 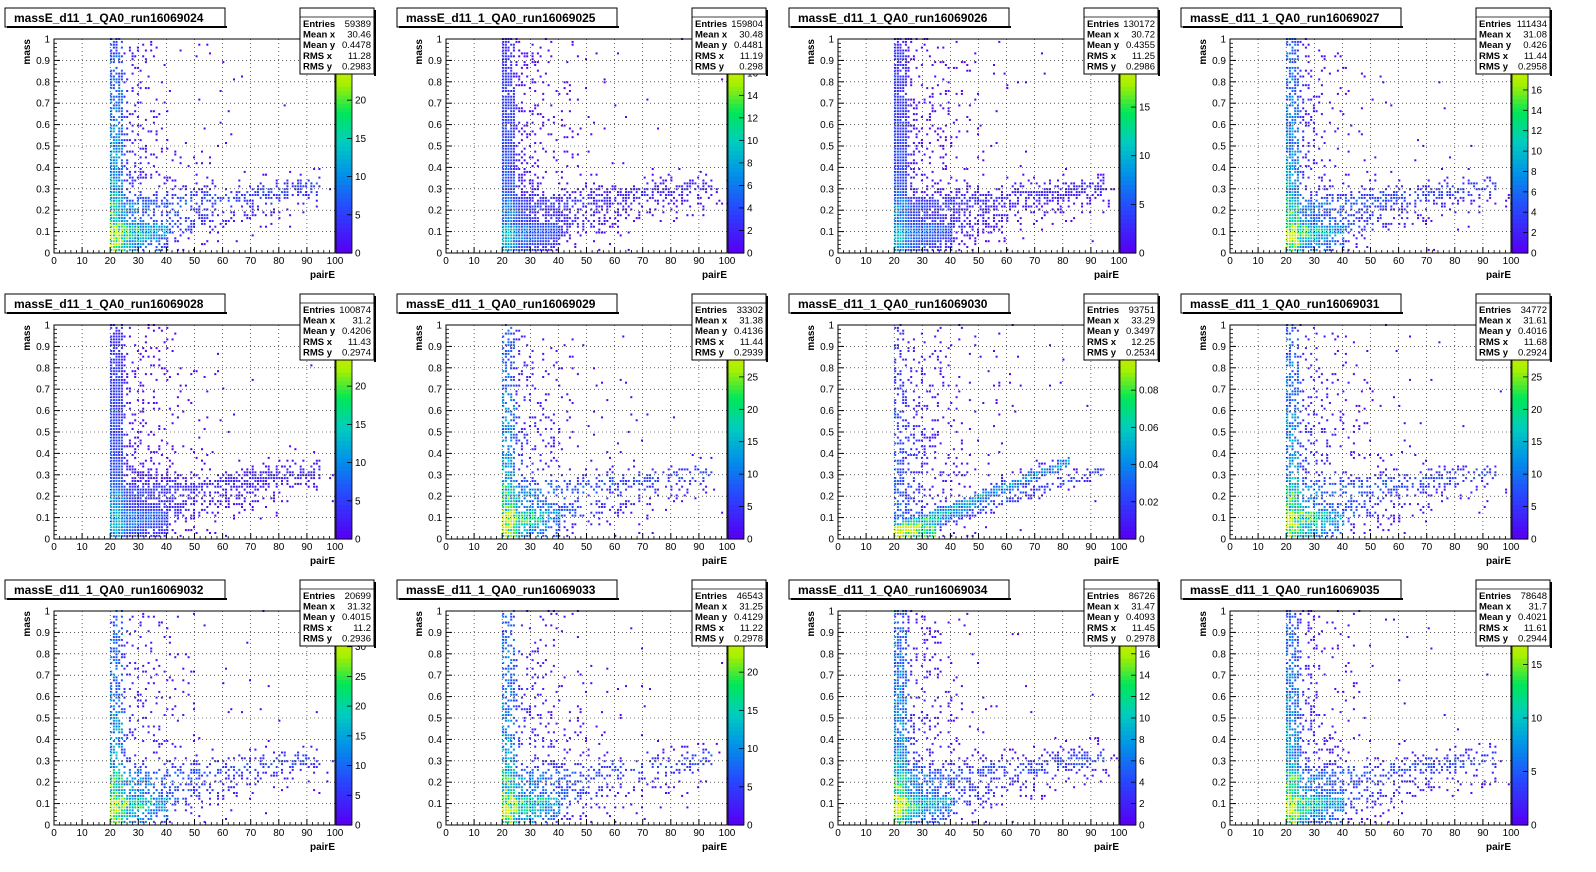 What do you see at coordinates (1140, 45) in the screenshot?
I see `stats-value: 0.4355` at bounding box center [1140, 45].